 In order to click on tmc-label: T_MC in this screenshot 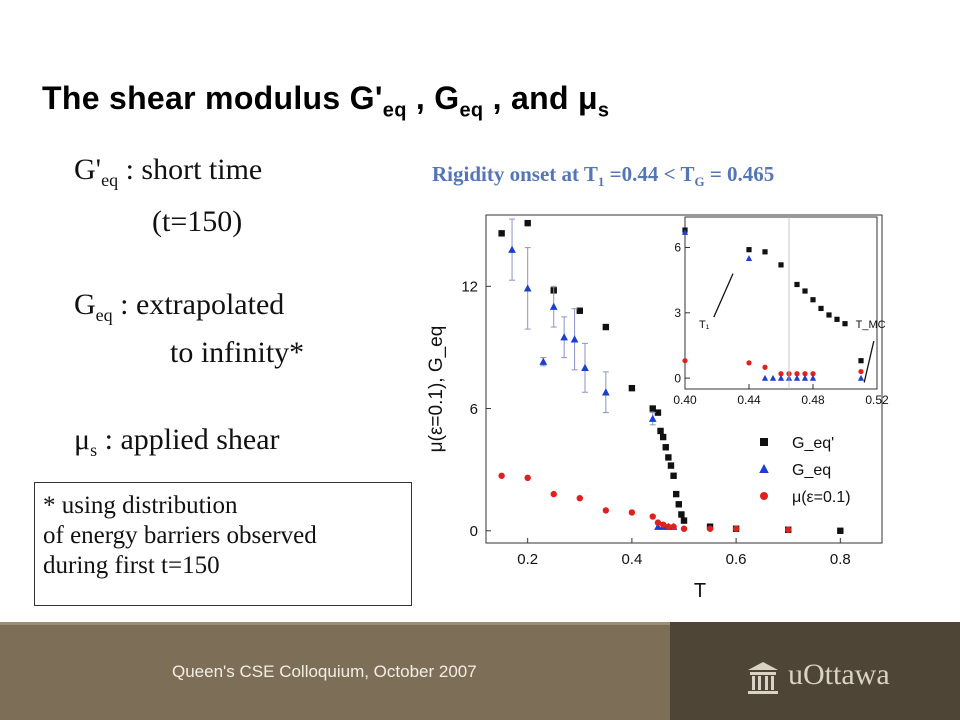, I will do `click(871, 325)`.